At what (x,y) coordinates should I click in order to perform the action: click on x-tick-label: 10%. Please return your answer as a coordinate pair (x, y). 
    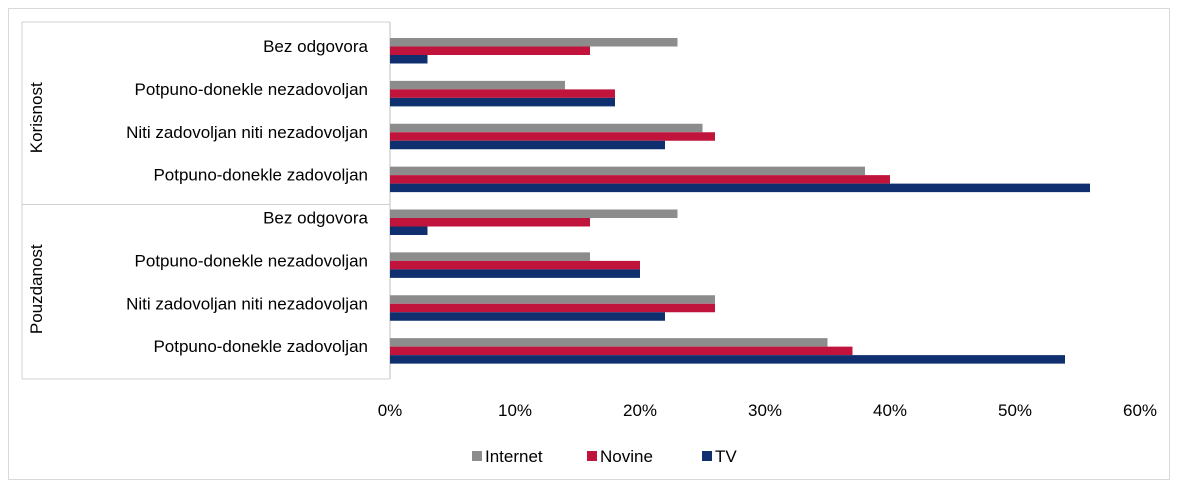
    Looking at the image, I should click on (515, 410).